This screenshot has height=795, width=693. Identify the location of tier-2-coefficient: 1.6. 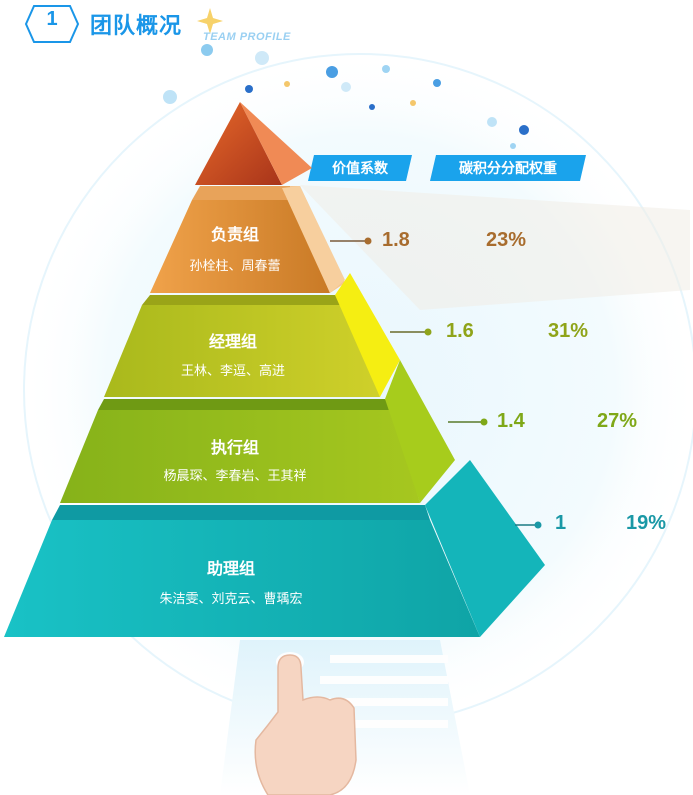
(460, 331).